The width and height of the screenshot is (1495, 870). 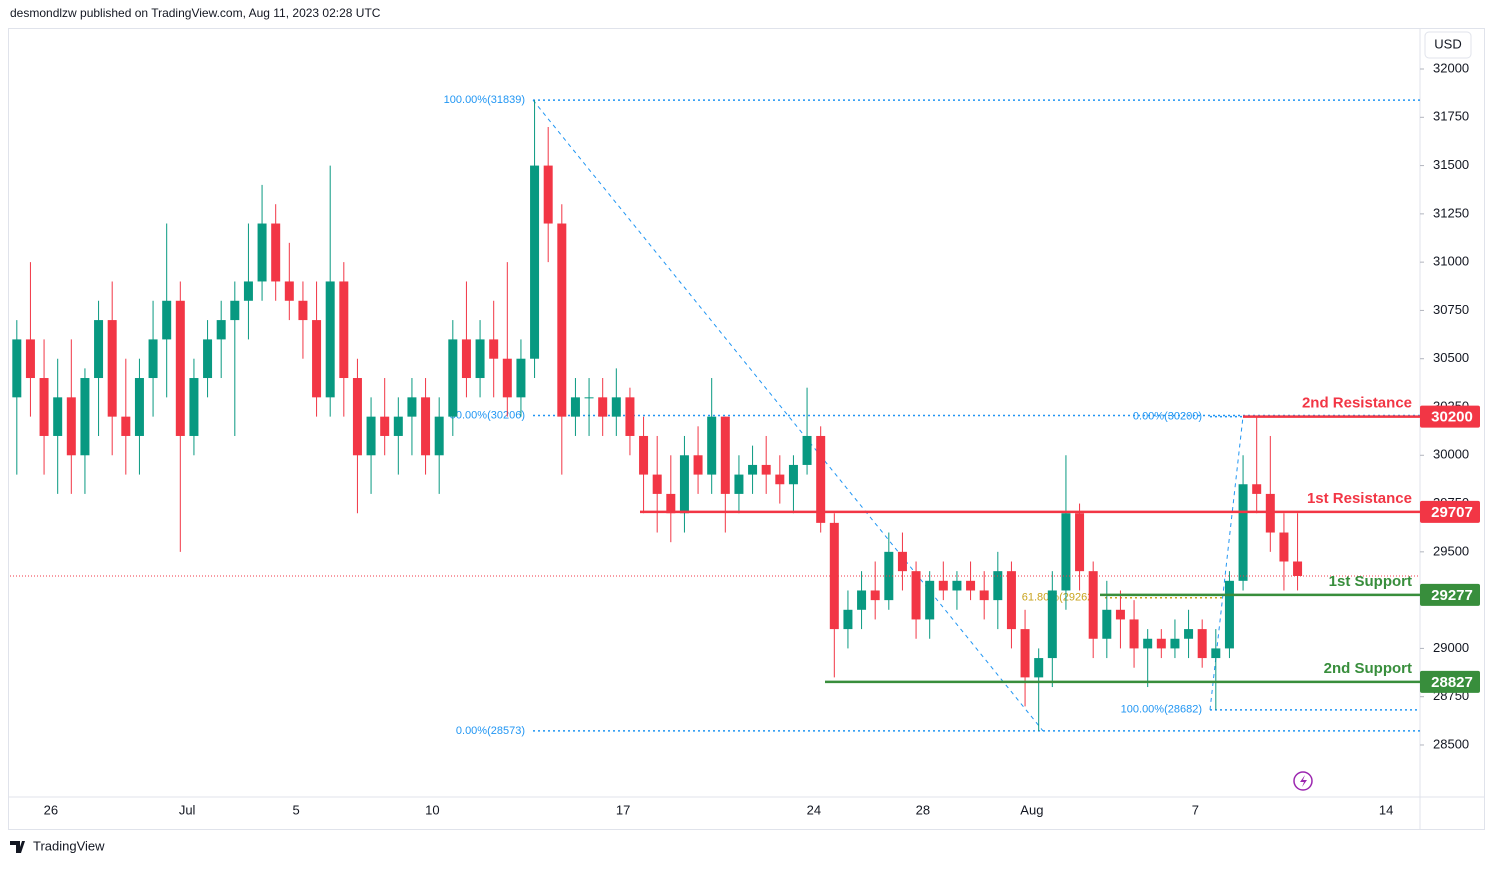 I want to click on x-tick-label: 14, so click(x=1386, y=809).